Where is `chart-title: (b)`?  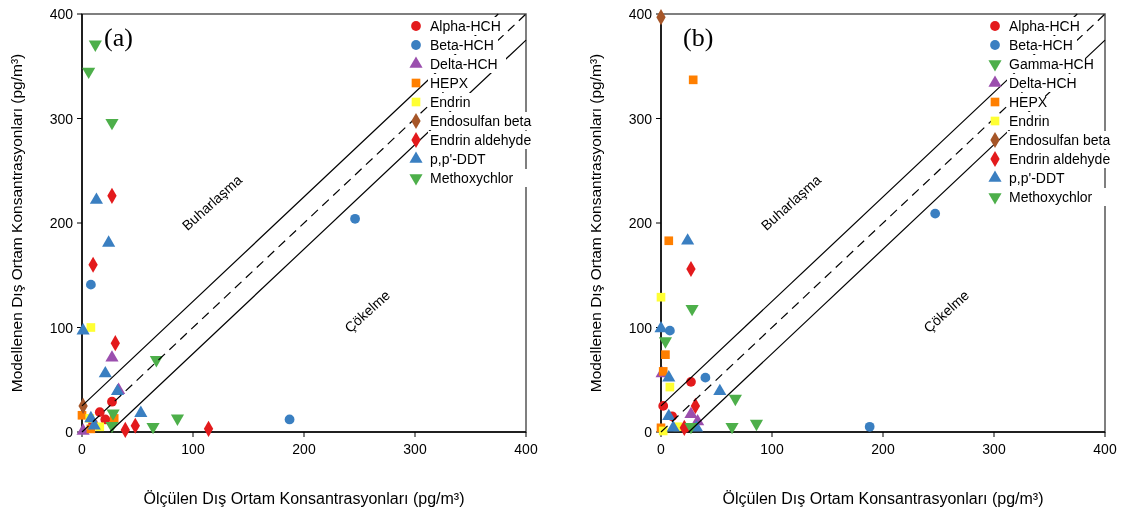 chart-title: (b) is located at coordinates (698, 37).